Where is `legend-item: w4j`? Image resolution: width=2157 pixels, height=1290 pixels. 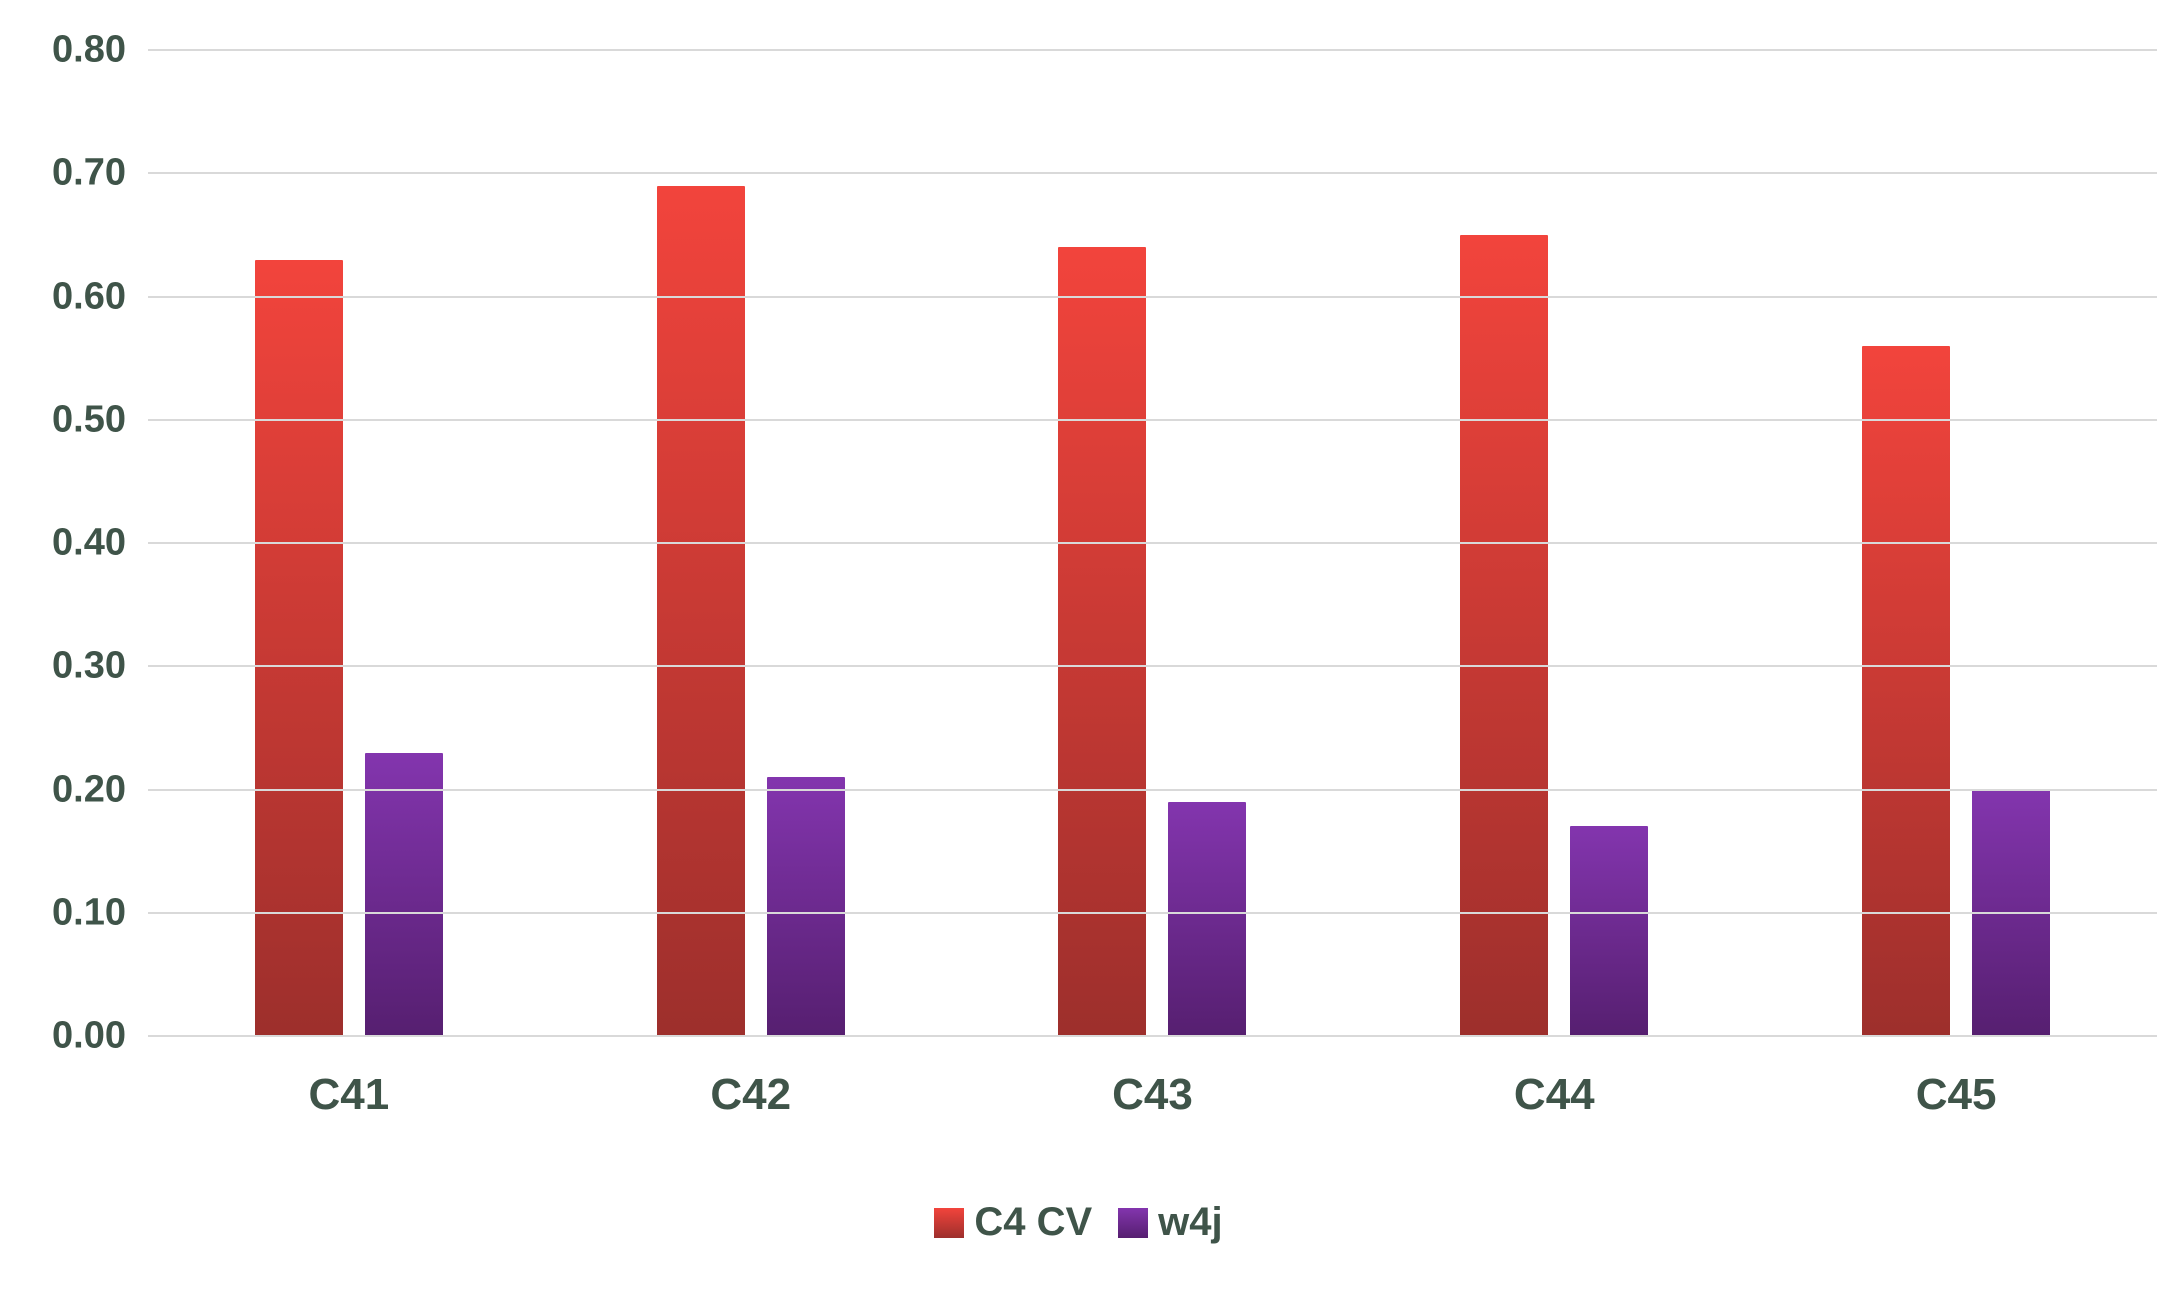
legend-item: w4j is located at coordinates (1170, 1222).